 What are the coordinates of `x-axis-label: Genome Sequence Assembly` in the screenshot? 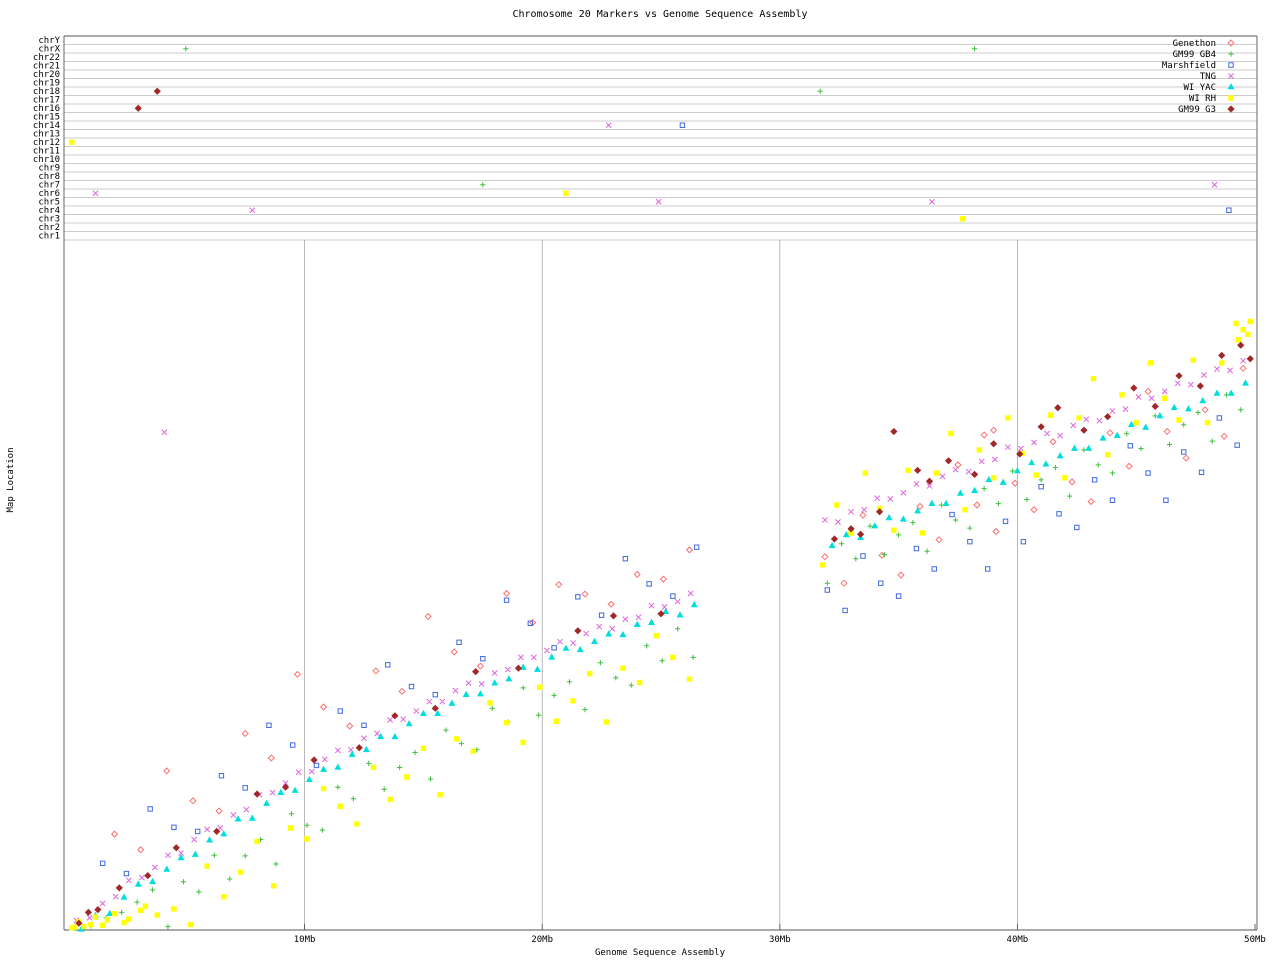 It's located at (660, 953).